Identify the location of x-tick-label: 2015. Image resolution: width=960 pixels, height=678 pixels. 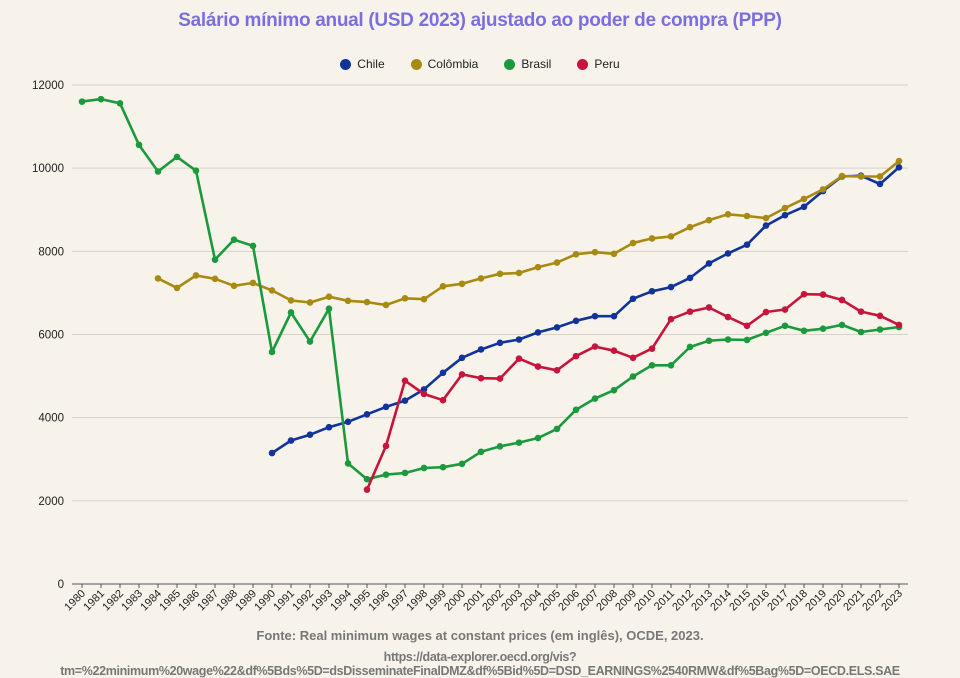
(740, 601).